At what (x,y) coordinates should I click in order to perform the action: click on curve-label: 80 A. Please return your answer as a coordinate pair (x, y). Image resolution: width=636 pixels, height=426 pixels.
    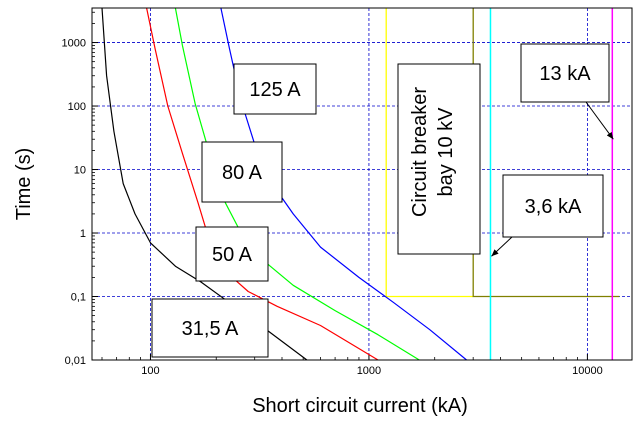
    Looking at the image, I should click on (242, 173).